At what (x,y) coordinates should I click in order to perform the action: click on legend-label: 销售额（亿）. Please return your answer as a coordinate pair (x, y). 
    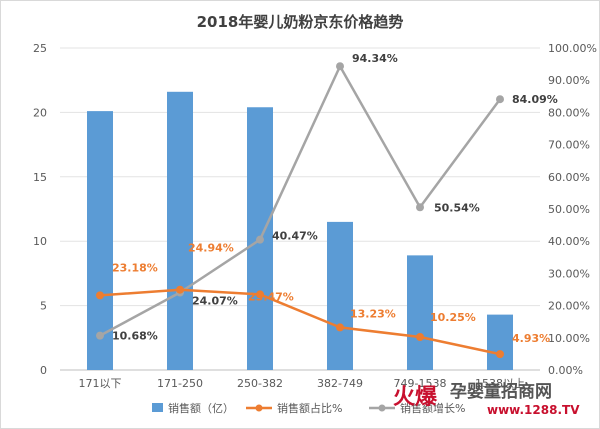
    Looking at the image, I should click on (201, 408).